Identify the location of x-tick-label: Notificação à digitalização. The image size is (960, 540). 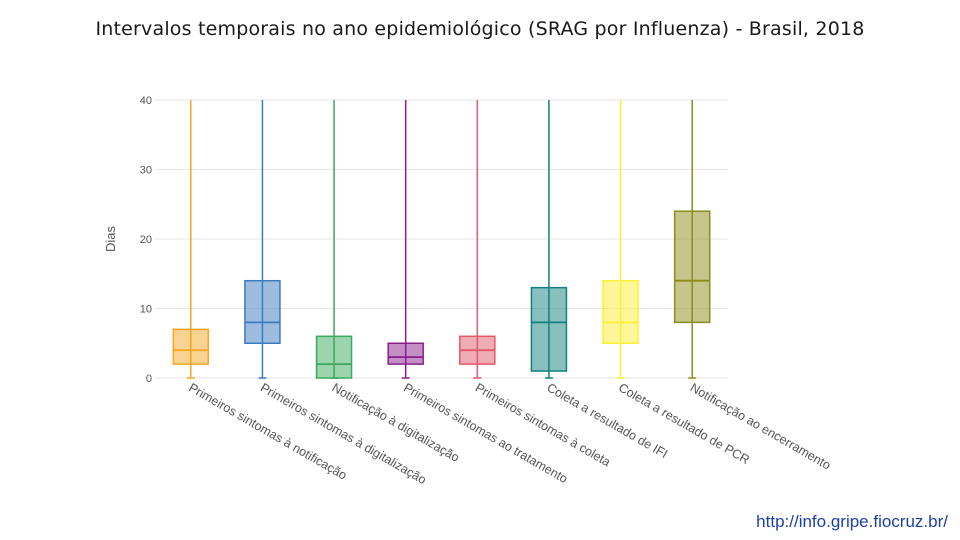
(396, 422).